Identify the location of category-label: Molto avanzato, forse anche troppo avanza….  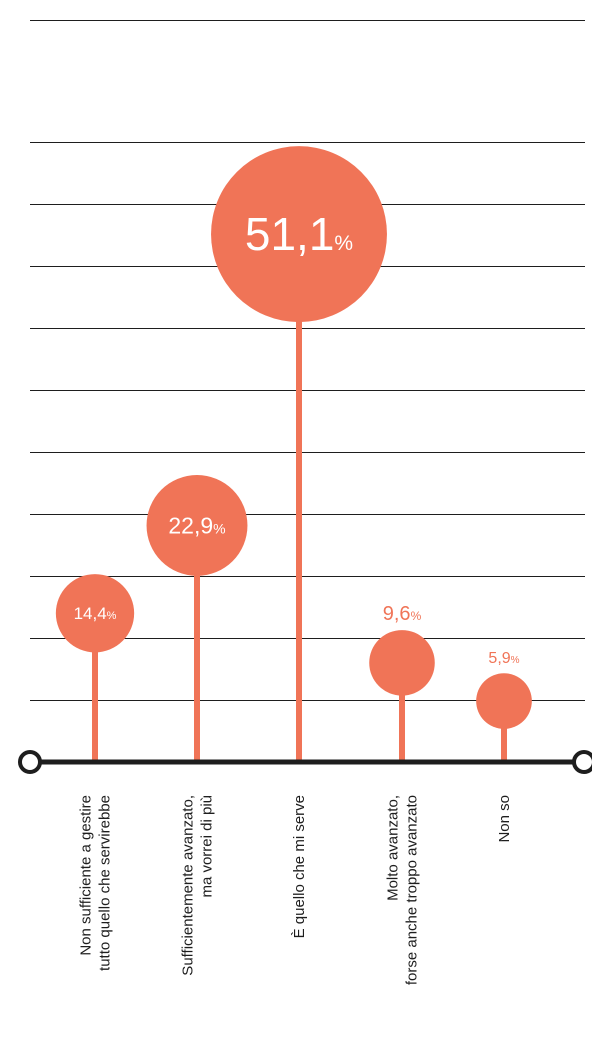
(403, 890).